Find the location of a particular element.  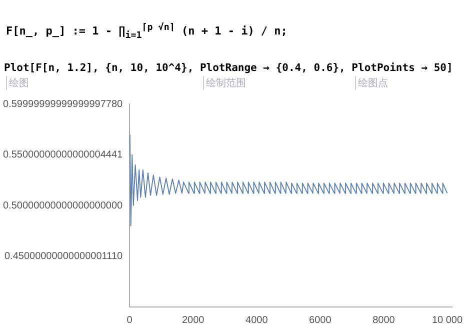

x-tick-label: 0 is located at coordinates (129, 320).